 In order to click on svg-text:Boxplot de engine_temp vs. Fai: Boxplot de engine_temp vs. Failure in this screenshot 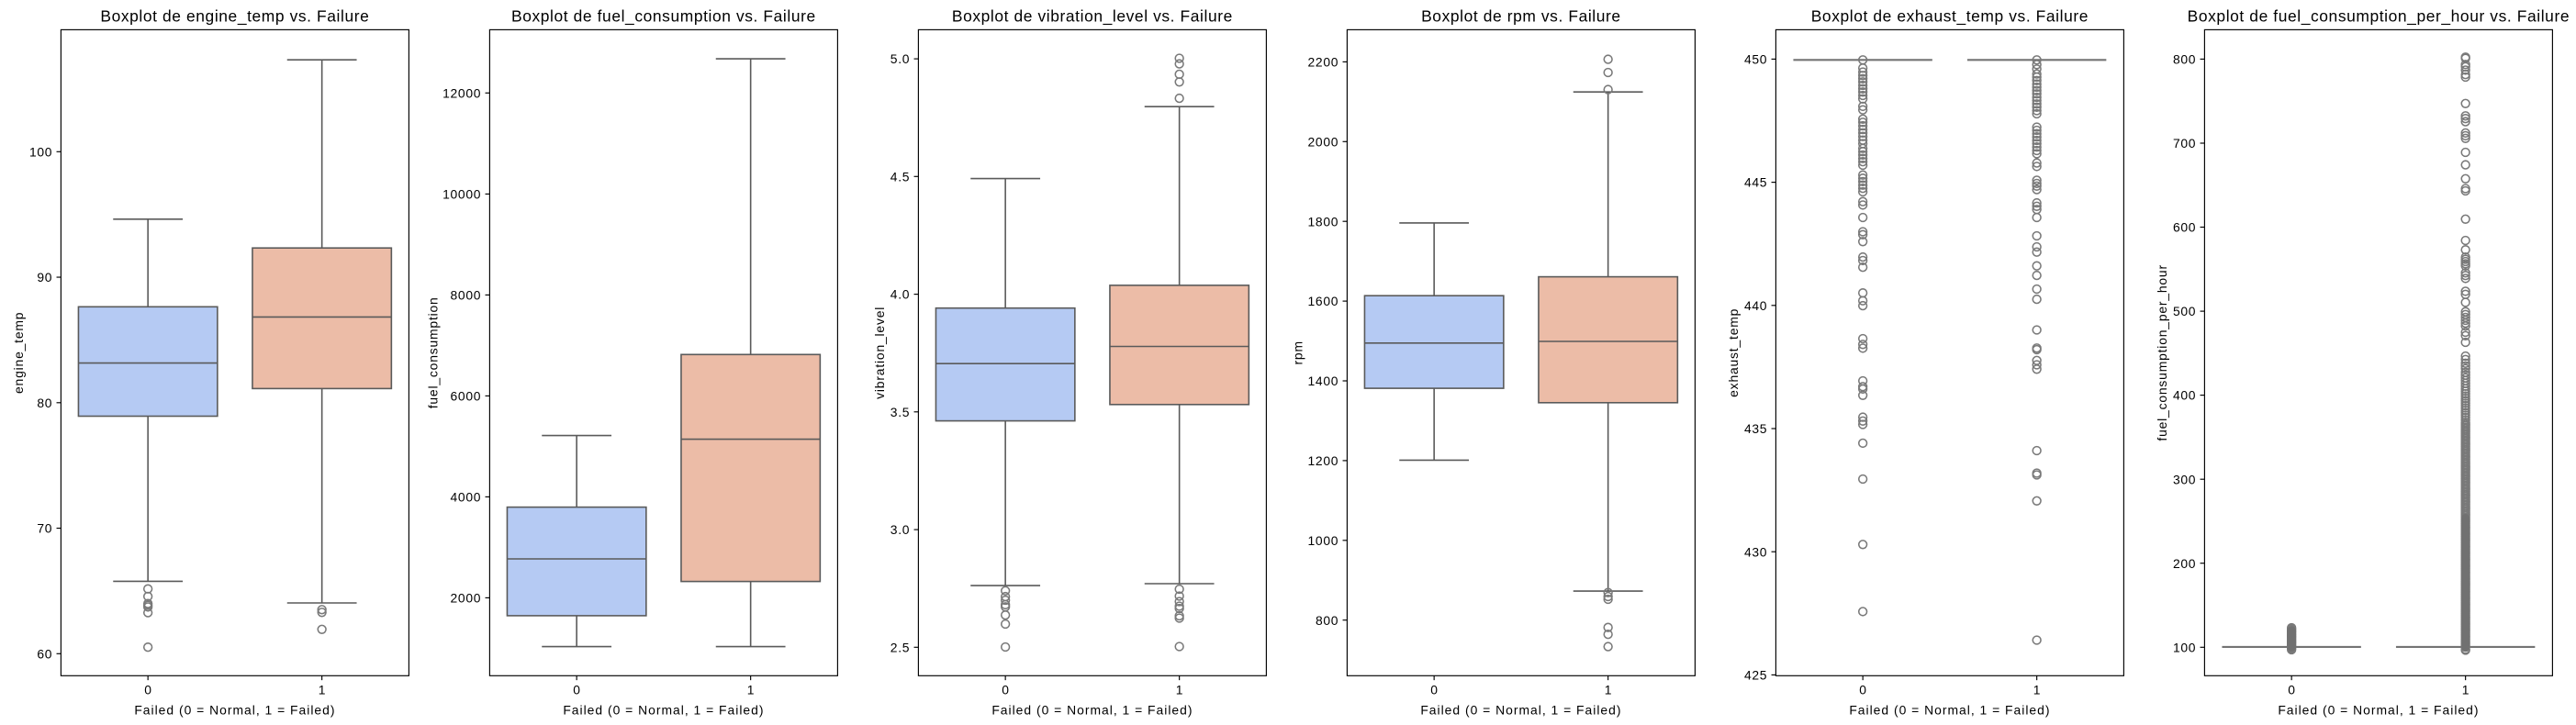, I will do `click(234, 16)`.